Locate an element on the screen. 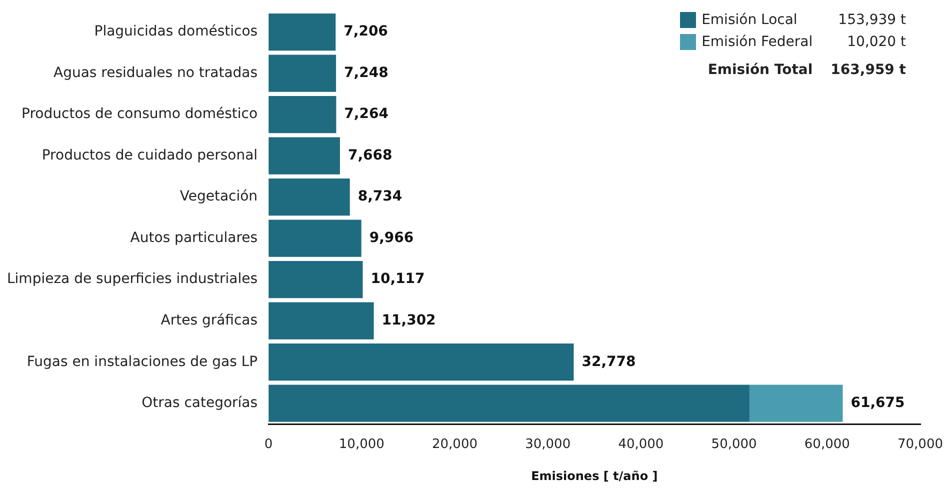 The width and height of the screenshot is (946, 488). y-tick-label: Productos de cuidado personal is located at coordinates (150, 155).